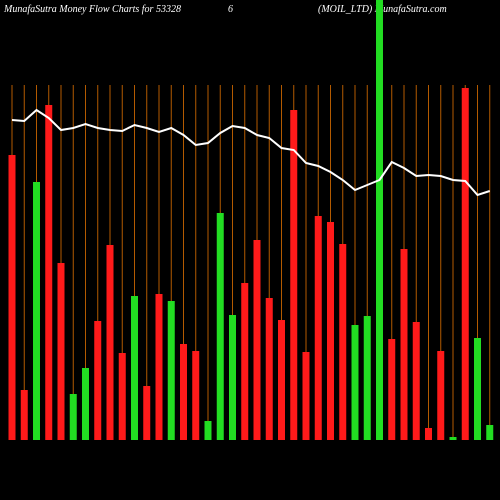 The image size is (500, 500). Describe the element at coordinates (92, 9) in the screenshot. I see `chart-title: MunafaSutra Money Flow Charts for 53328` at that location.